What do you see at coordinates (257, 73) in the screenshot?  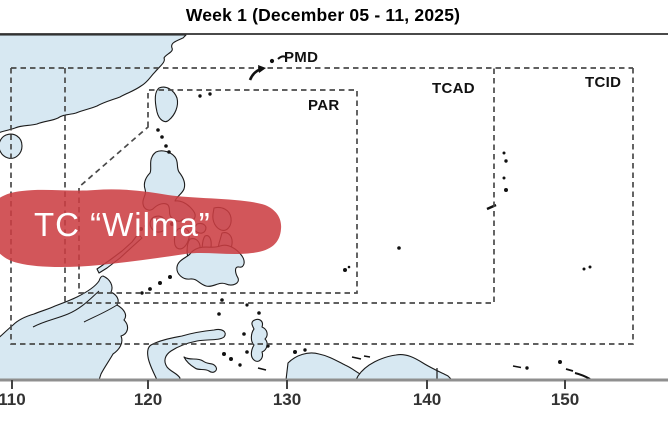 I see `pmd-arrow` at bounding box center [257, 73].